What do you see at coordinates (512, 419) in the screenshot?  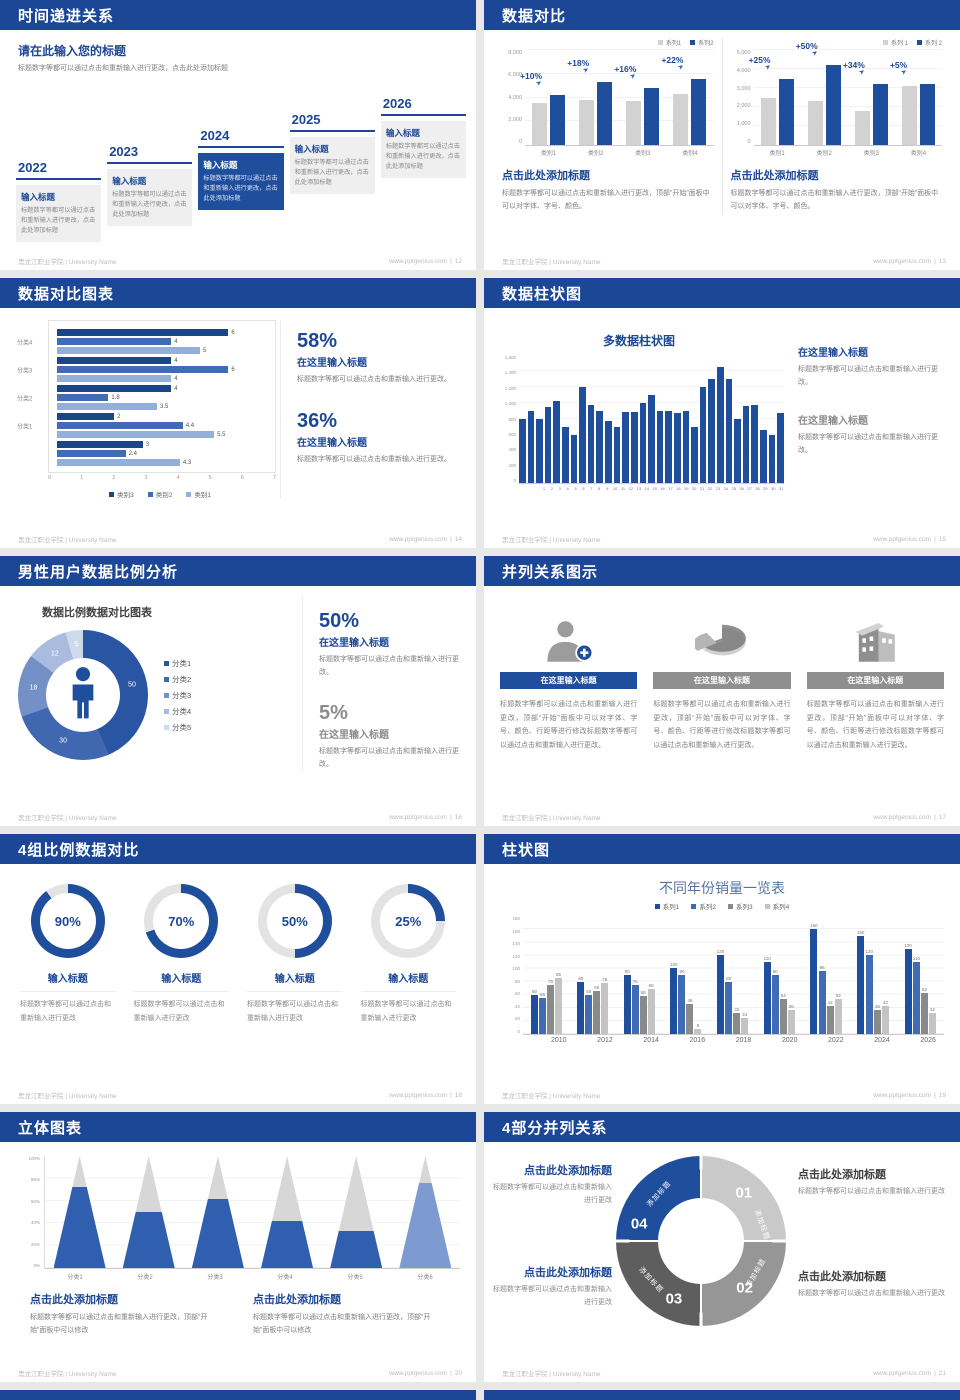 I see `y-tick: 800` at bounding box center [512, 419].